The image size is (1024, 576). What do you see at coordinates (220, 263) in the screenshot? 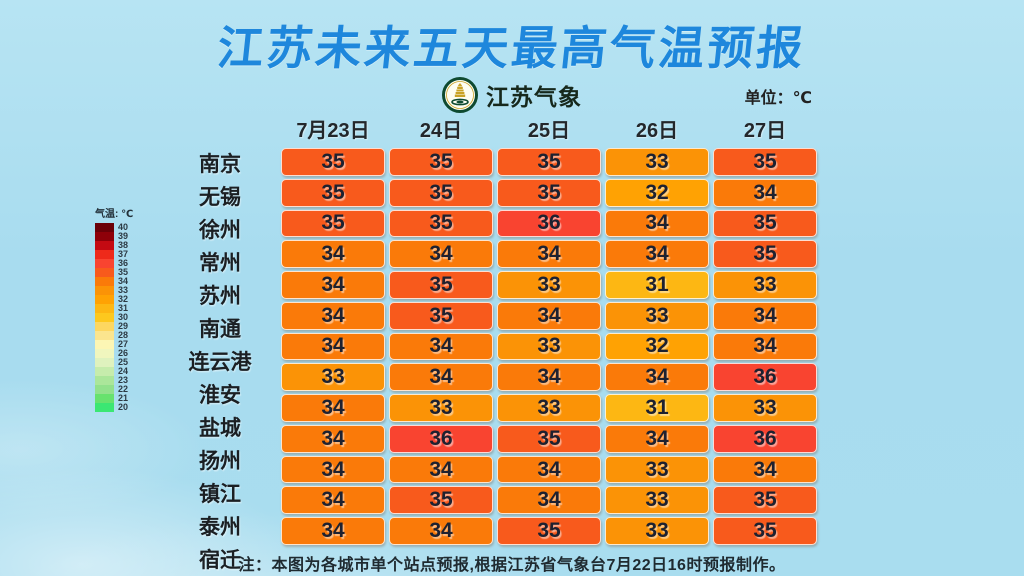
I see `city-label: 常州` at bounding box center [220, 263].